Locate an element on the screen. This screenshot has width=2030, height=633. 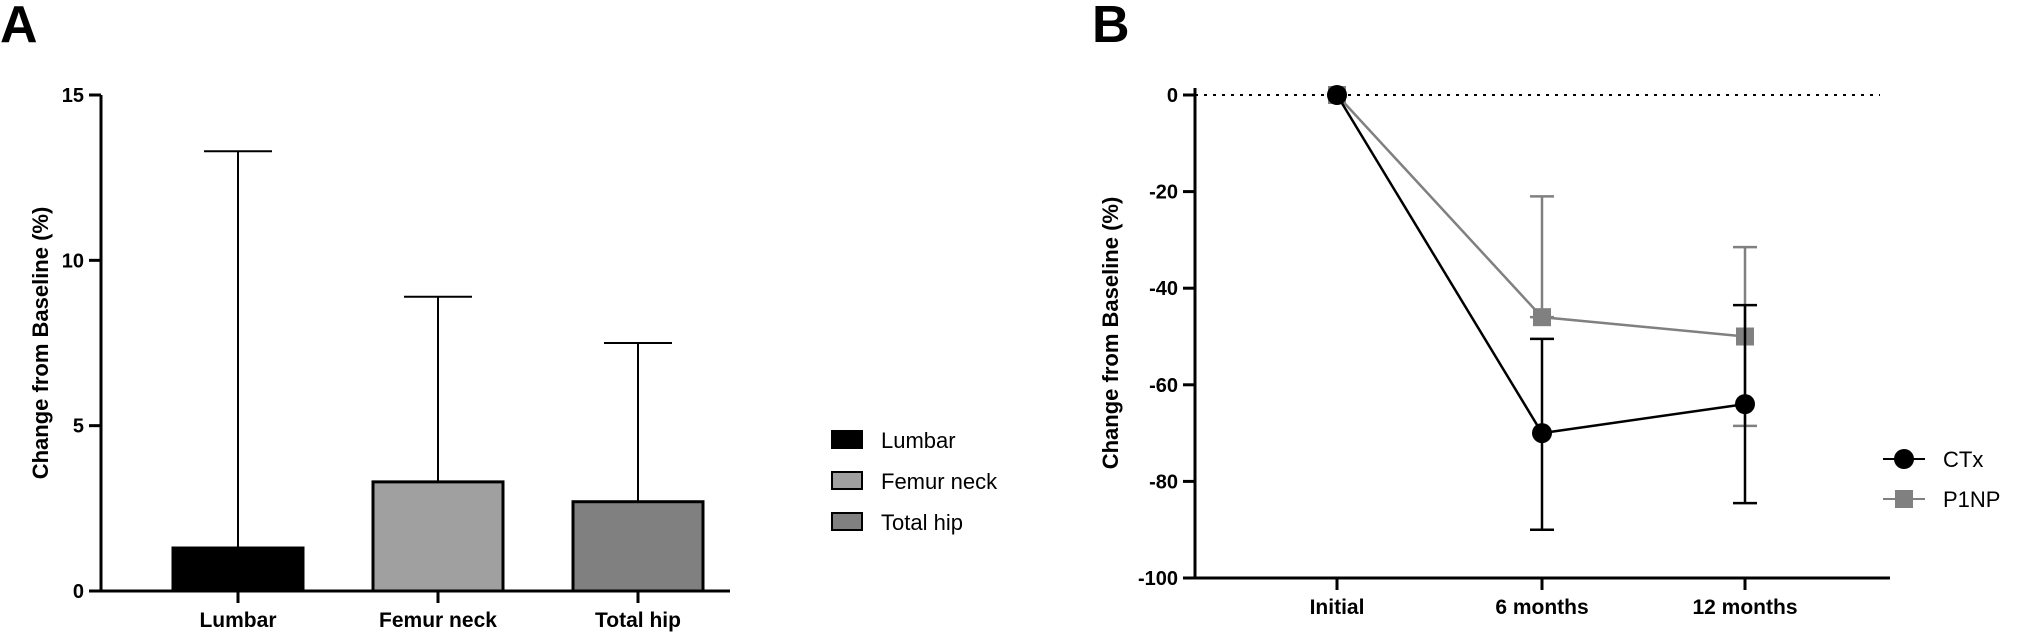
legend-swatch-total-hip is located at coordinates (847, 521).